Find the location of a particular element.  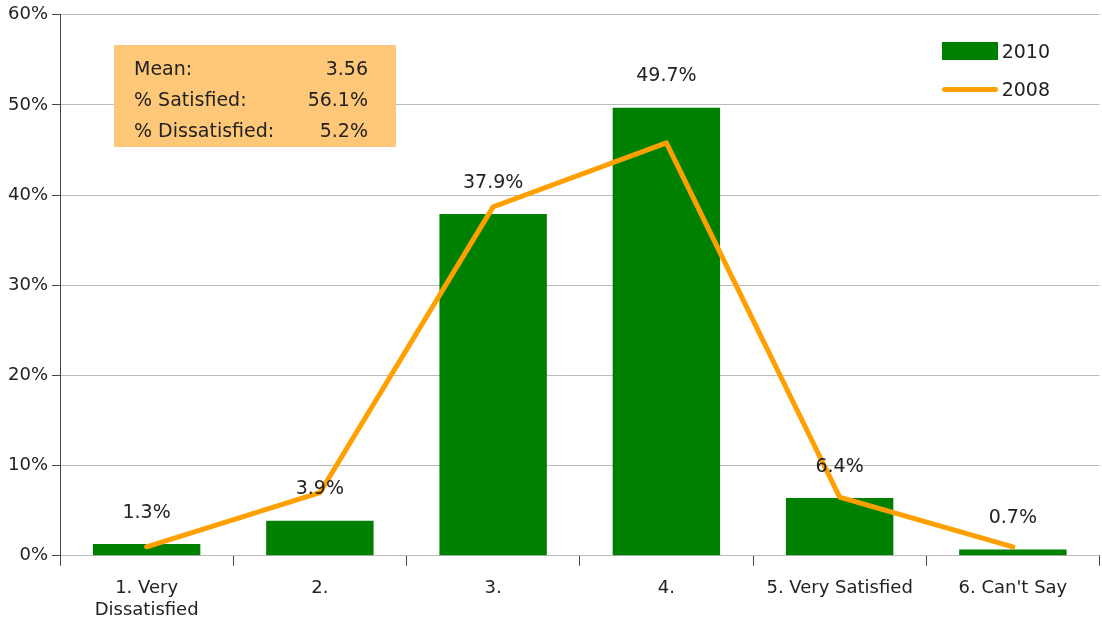

x-tick-label: 2. is located at coordinates (320, 587).